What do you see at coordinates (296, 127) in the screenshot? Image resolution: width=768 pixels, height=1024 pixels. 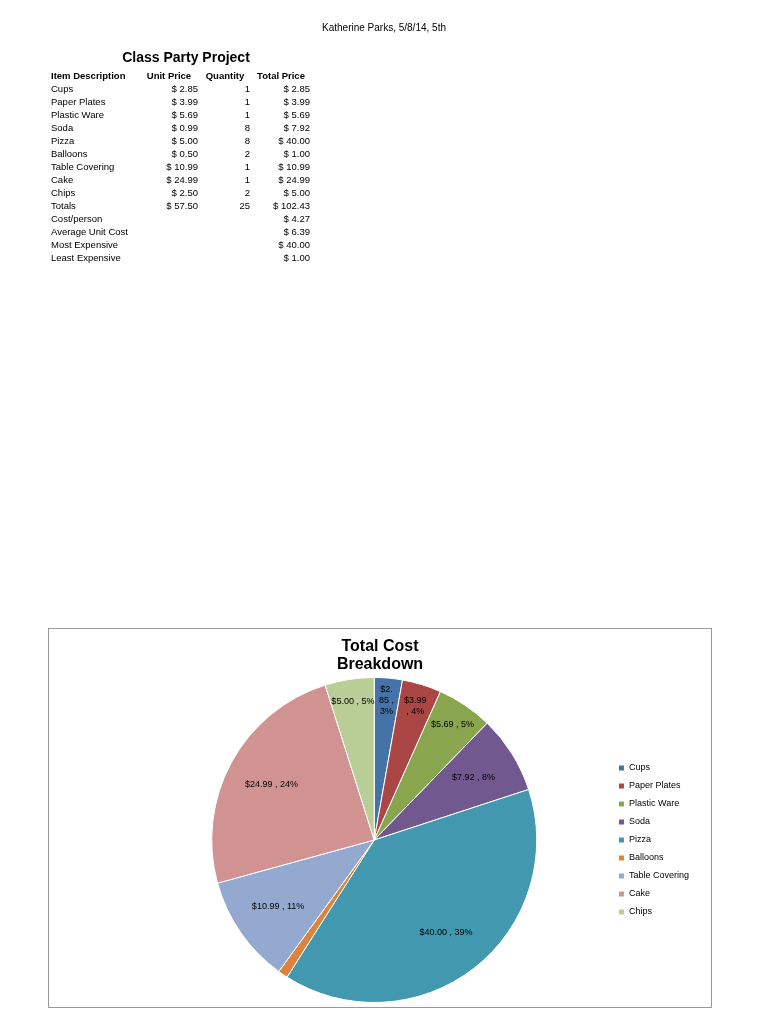 I see `data-label: $ 7.92` at bounding box center [296, 127].